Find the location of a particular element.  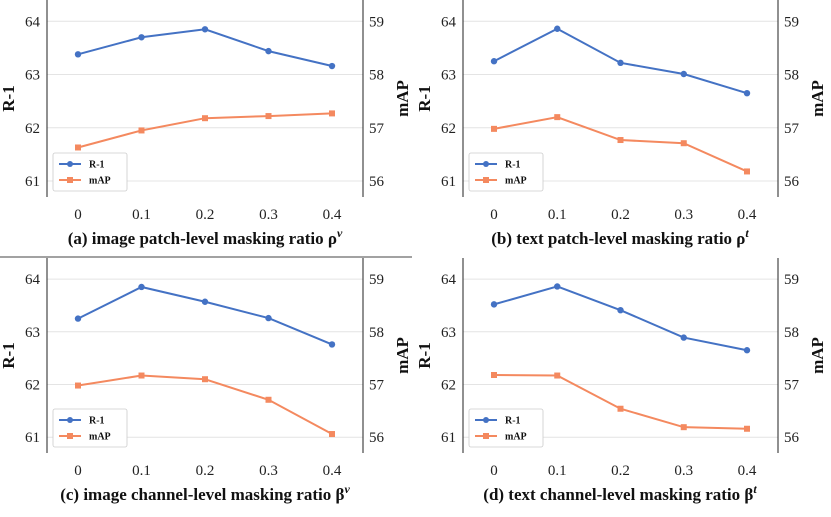

panel-caption: (c) image channel-level masking ratio βv is located at coordinates (205, 493).